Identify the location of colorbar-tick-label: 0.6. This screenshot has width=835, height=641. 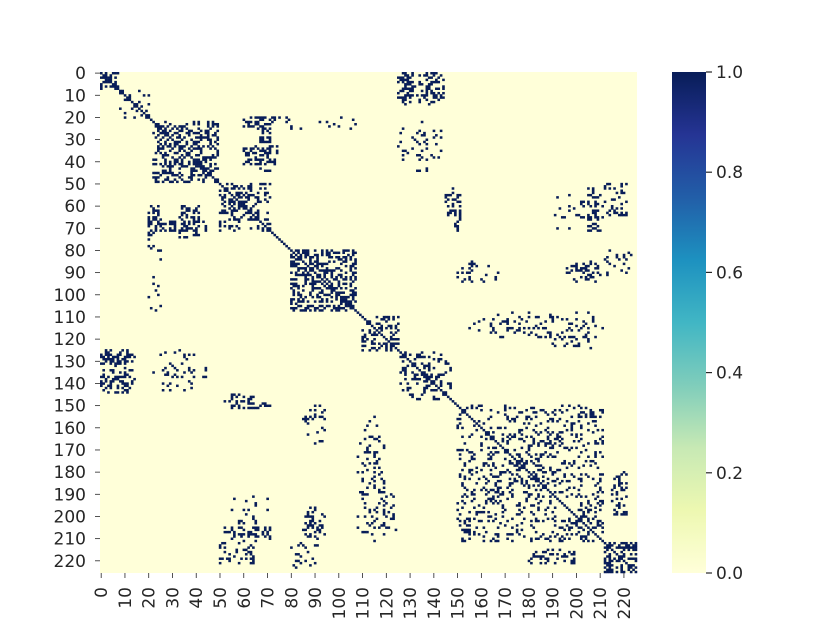
(729, 273).